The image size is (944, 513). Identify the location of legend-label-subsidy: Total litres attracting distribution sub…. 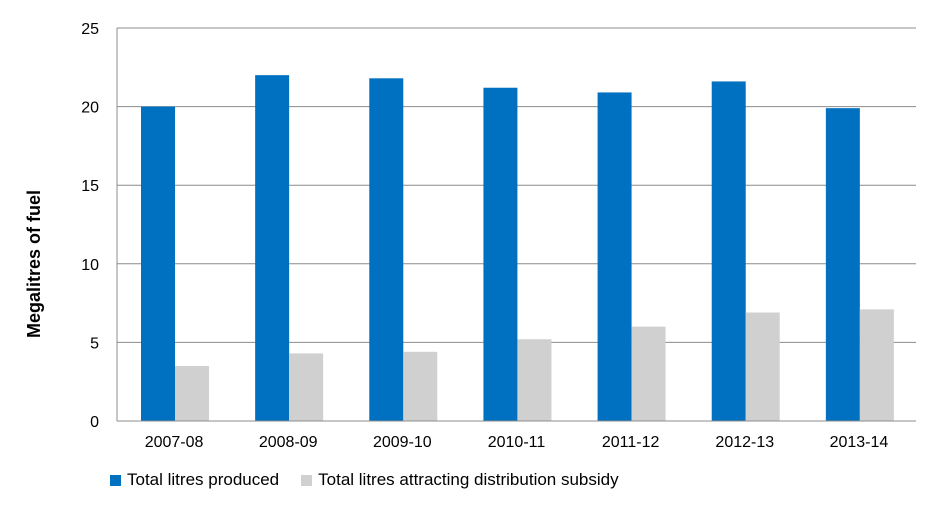
(468, 479).